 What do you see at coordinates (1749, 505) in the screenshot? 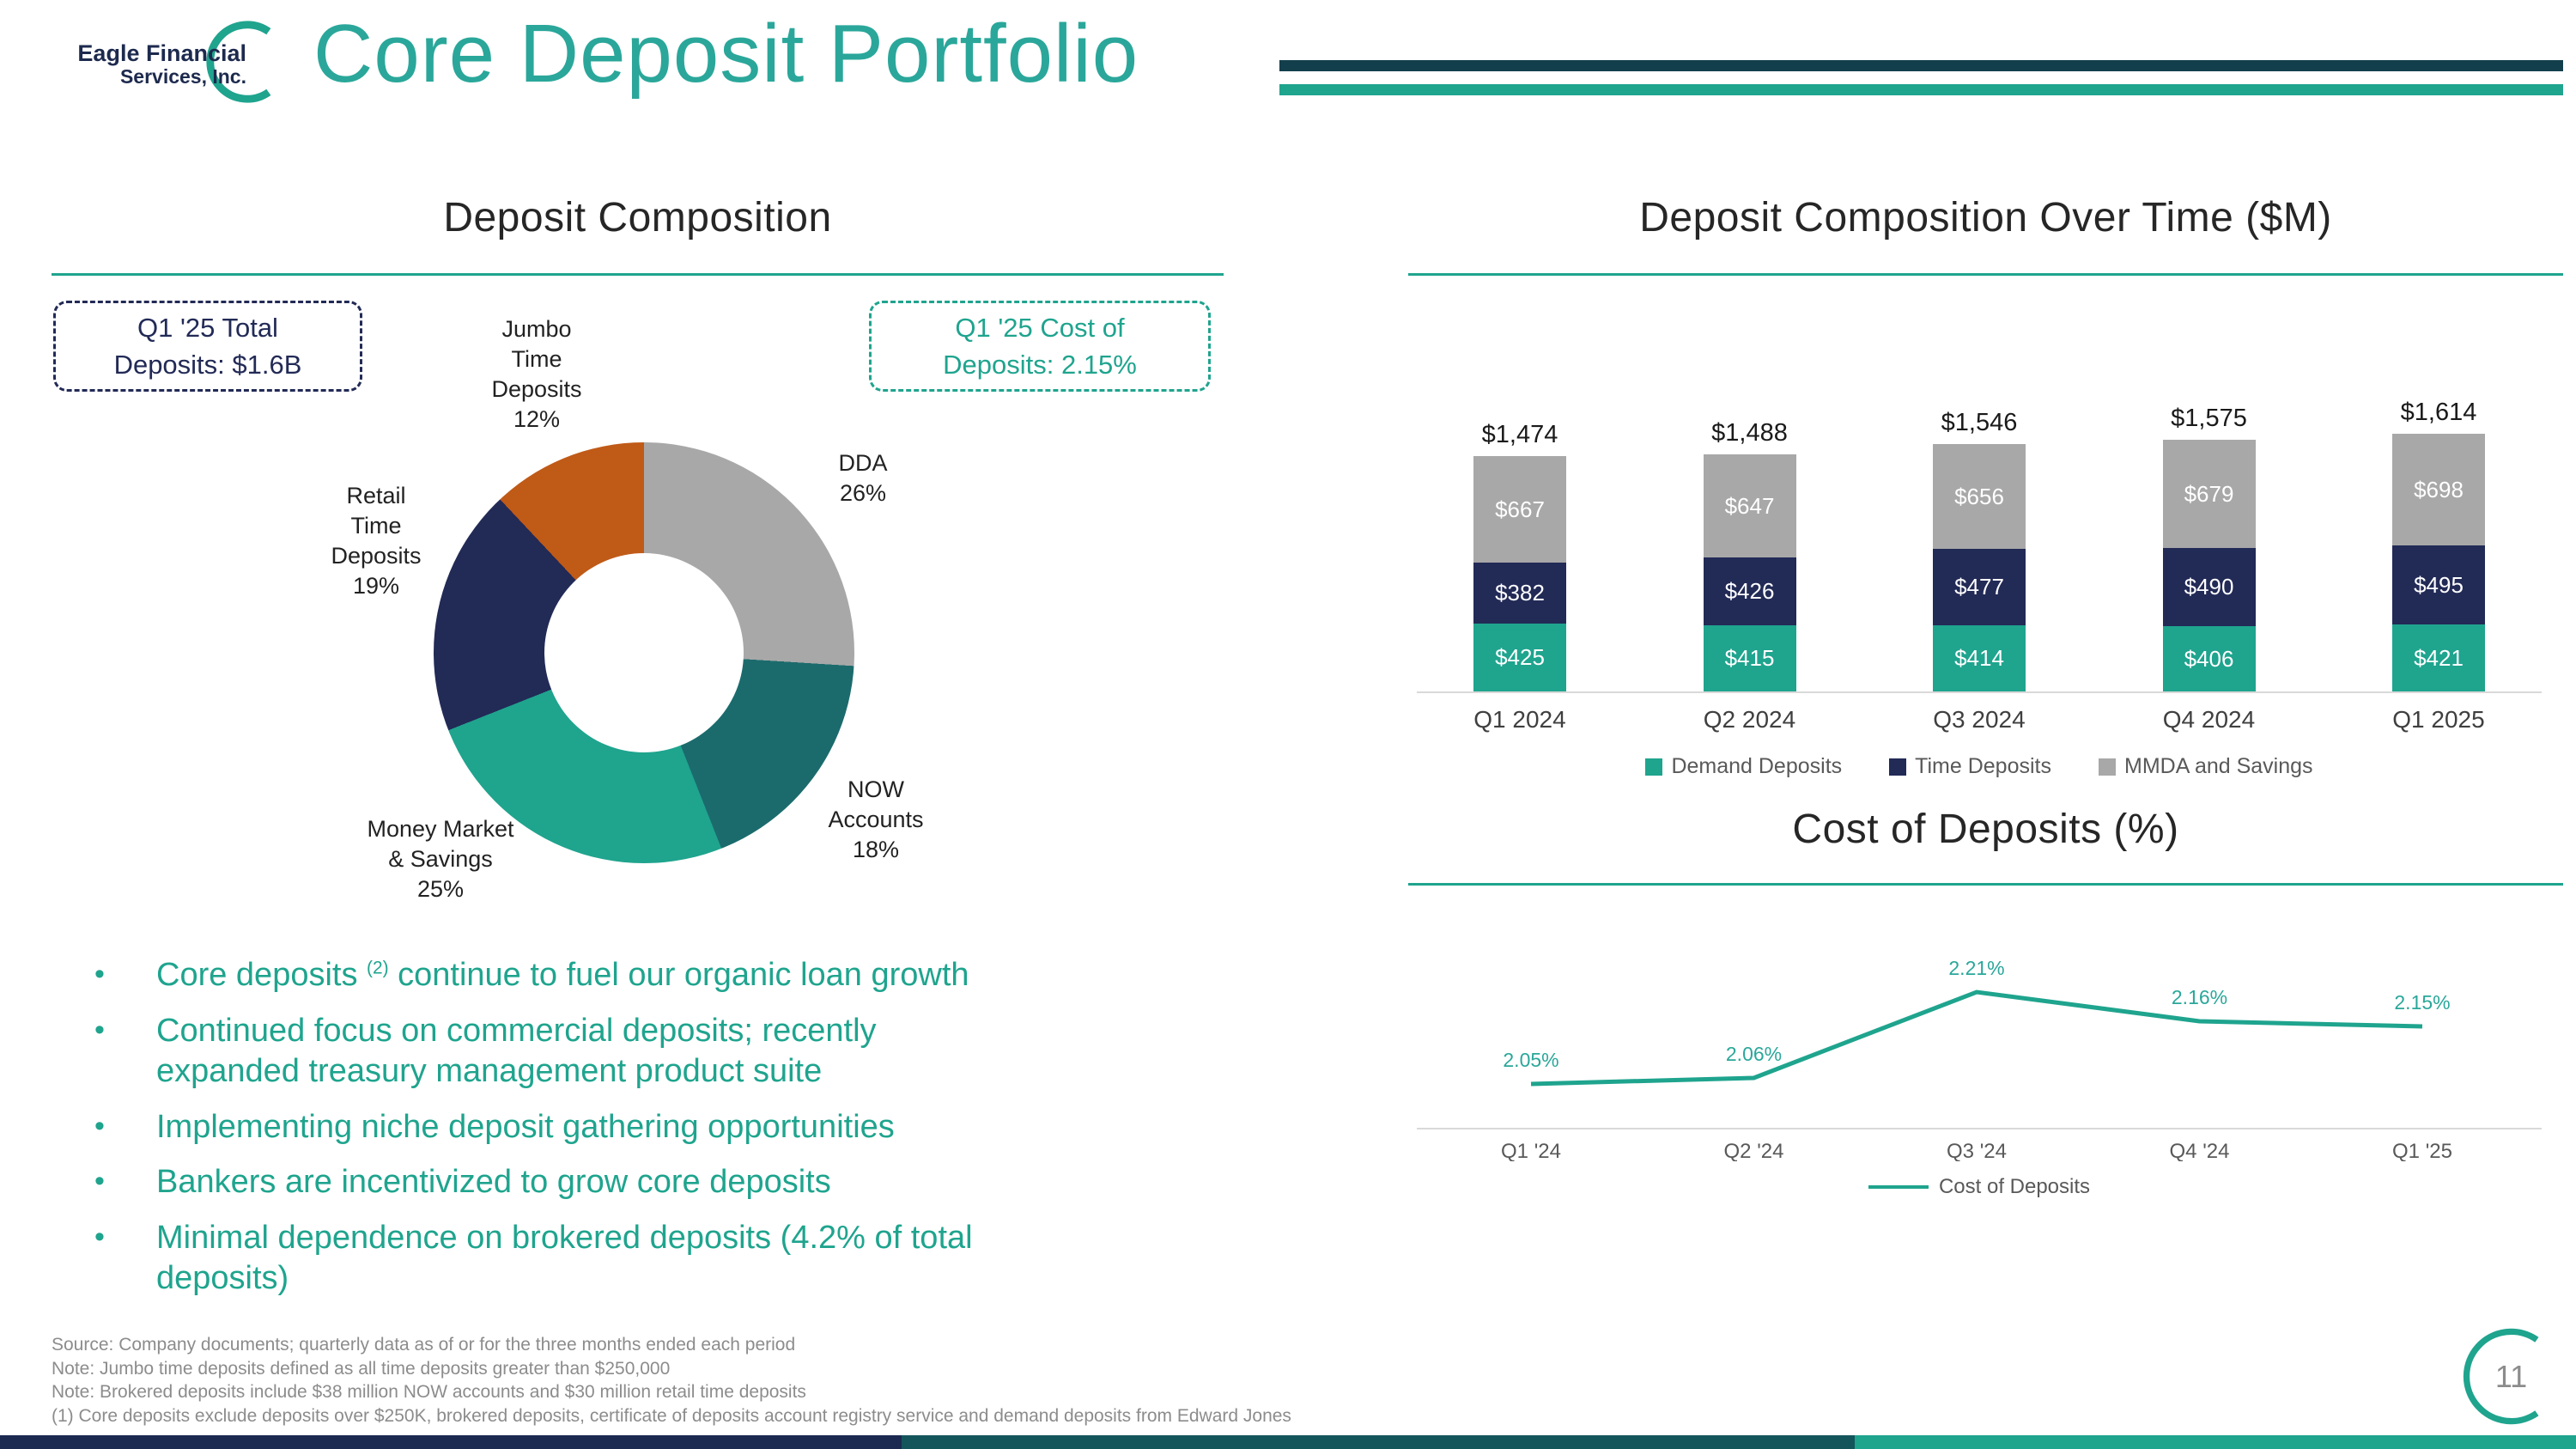
I see `bar-segment-mmda-and-savings: $647` at bounding box center [1749, 505].